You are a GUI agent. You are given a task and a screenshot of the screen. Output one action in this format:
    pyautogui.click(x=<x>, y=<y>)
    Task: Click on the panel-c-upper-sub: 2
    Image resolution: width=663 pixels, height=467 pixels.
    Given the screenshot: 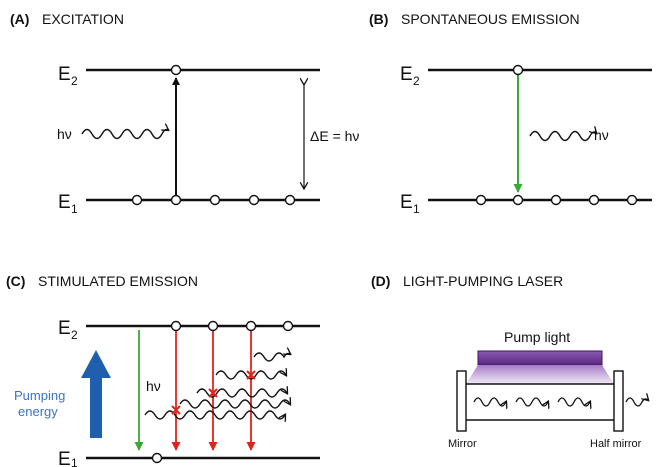 What is the action you would take?
    pyautogui.click(x=74, y=335)
    